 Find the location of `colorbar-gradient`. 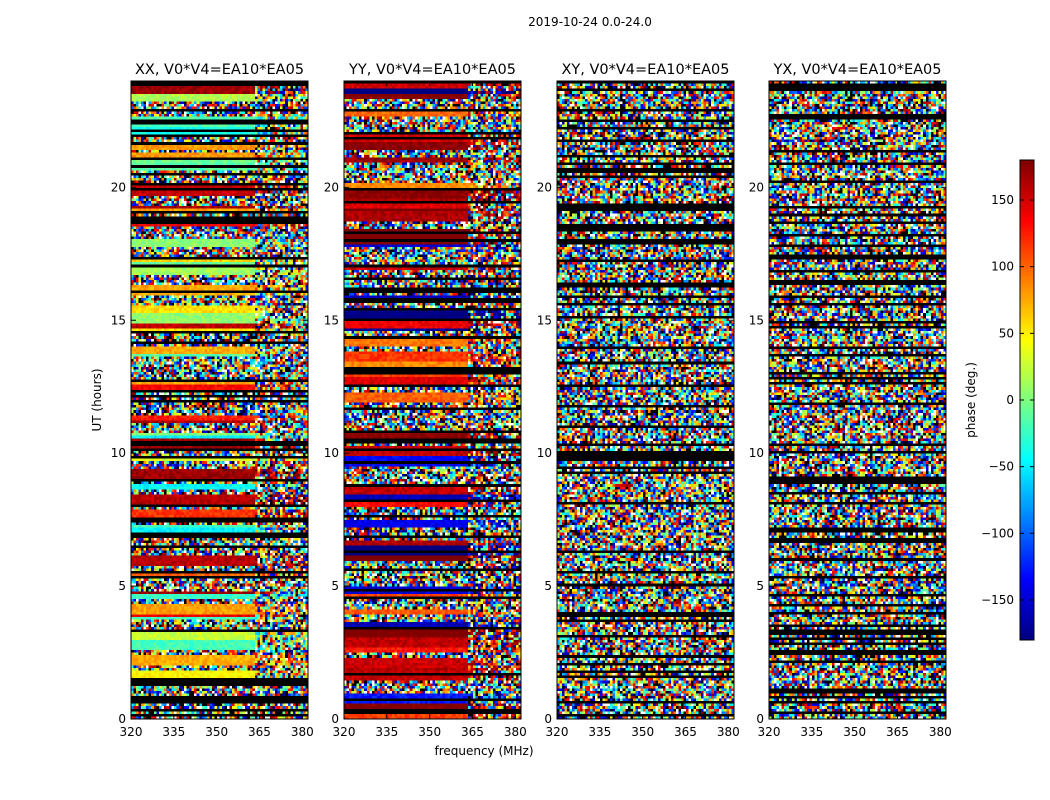

colorbar-gradient is located at coordinates (1027, 400).